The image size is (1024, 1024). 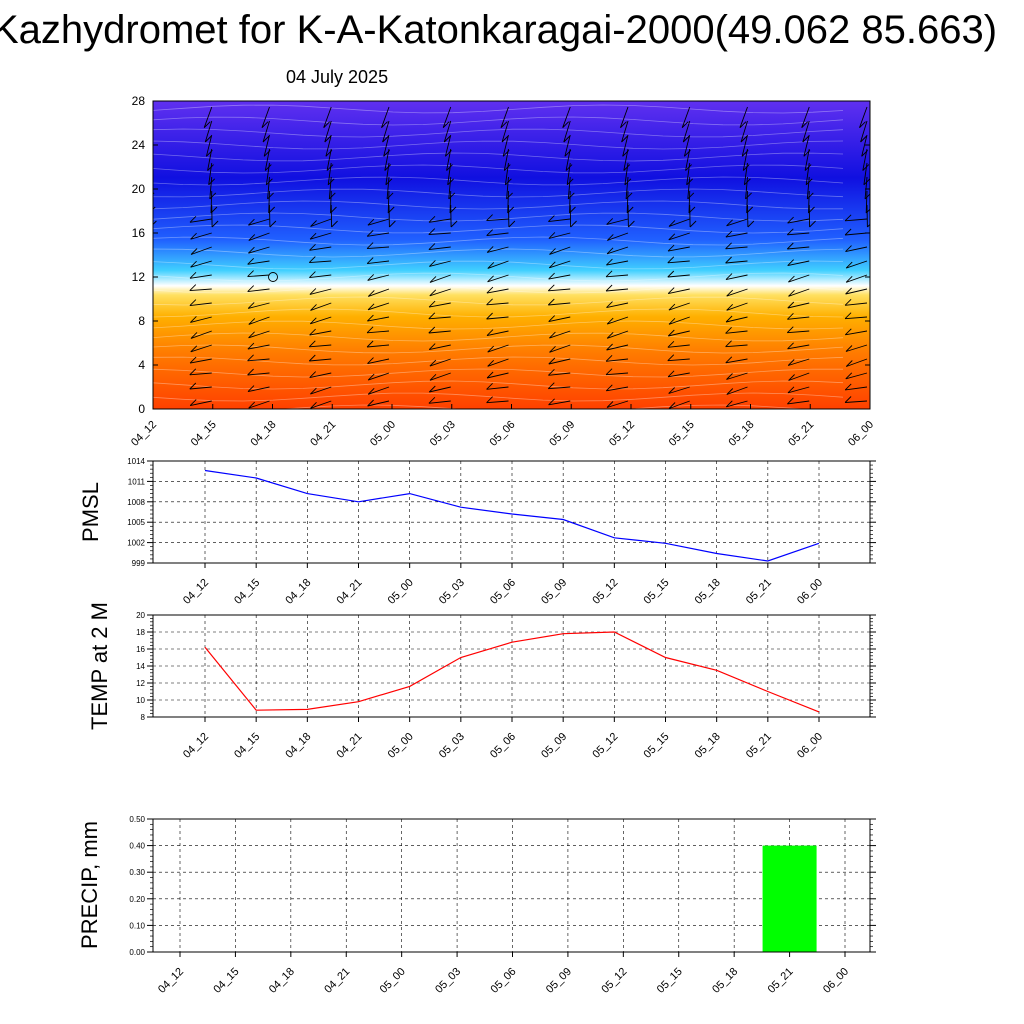 I want to click on x-tick-label: 05_00, so click(x=393, y=981).